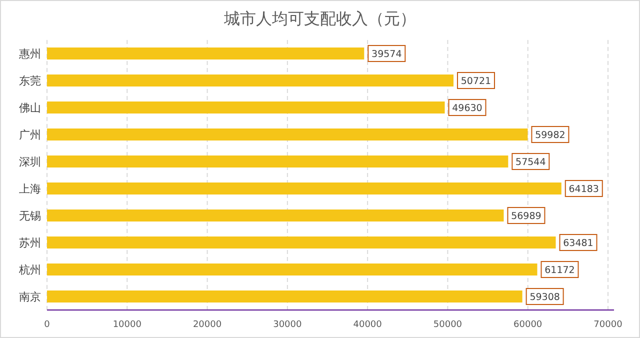 The image size is (640, 338). Describe the element at coordinates (550, 135) in the screenshot. I see `data-label: 59982` at that location.